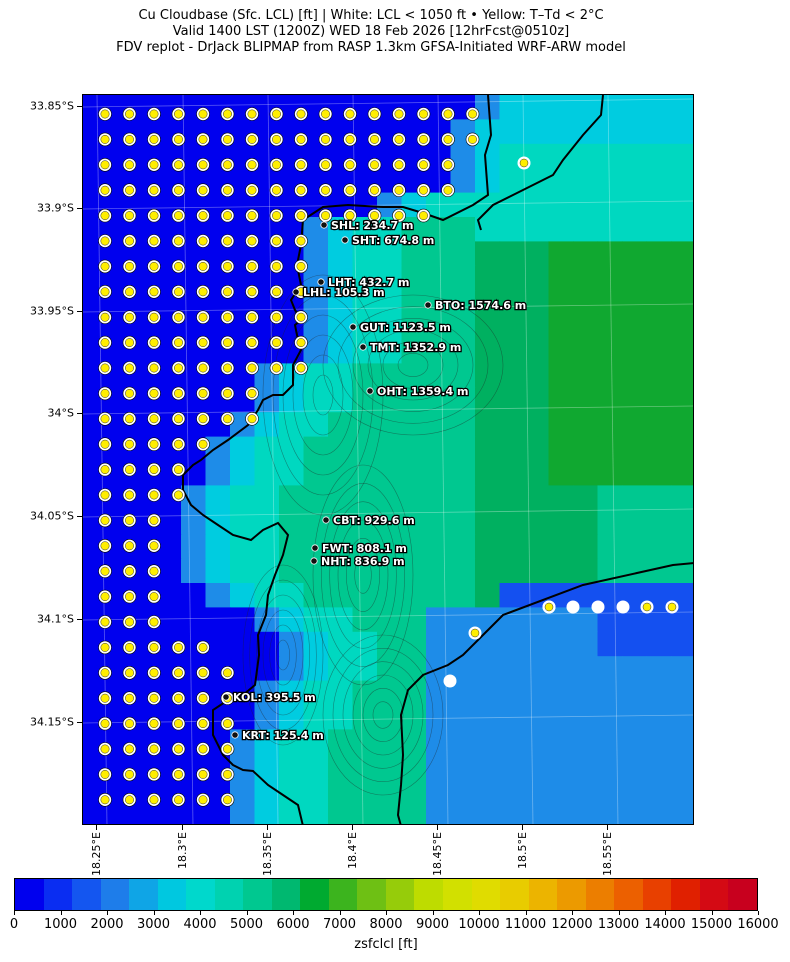 This screenshot has width=790, height=962. Describe the element at coordinates (107, 924) in the screenshot. I see `colorbar-tick-label: 2000` at that location.